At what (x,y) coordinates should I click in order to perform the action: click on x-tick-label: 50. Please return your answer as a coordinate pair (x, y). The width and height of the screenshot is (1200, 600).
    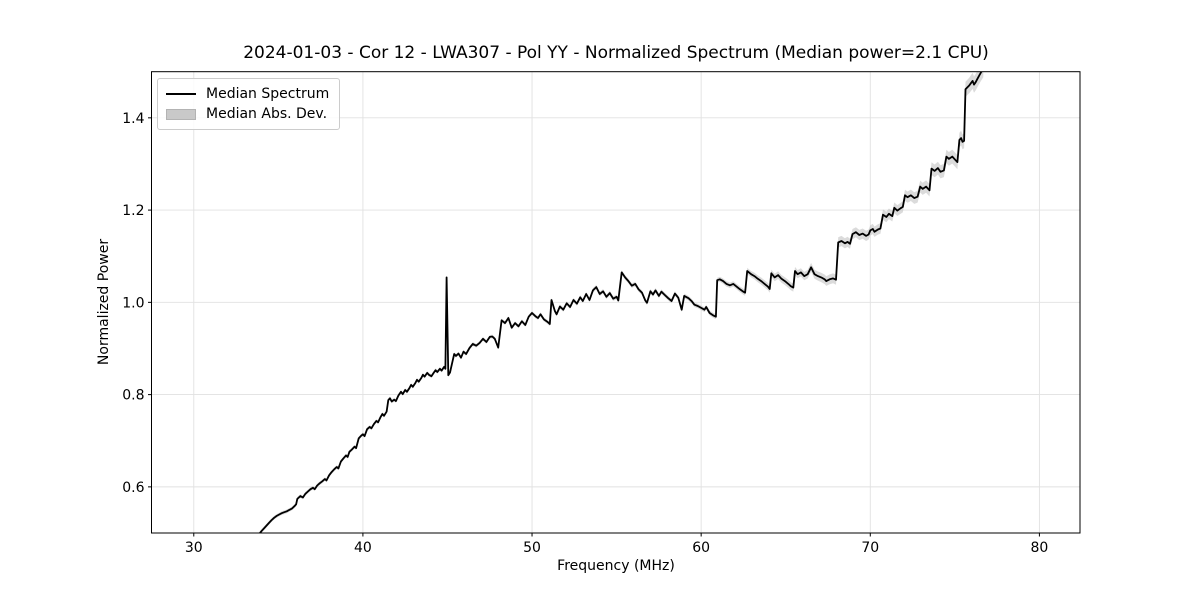
    Looking at the image, I should click on (532, 548).